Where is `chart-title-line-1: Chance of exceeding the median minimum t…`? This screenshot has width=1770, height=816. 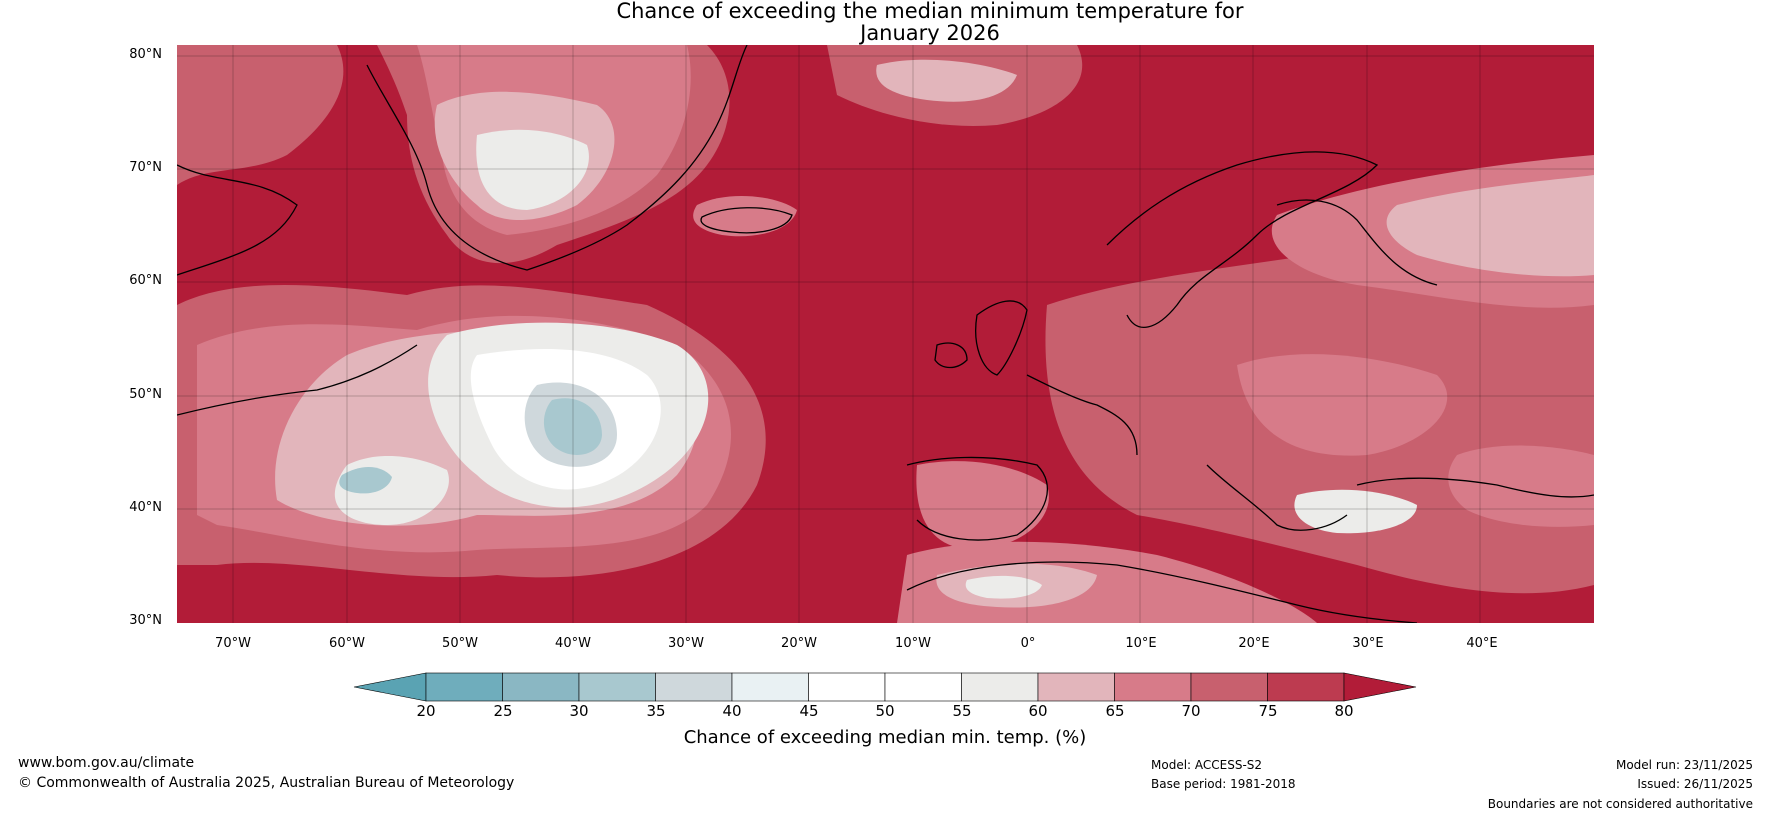 chart-title-line-1: Chance of exceeding the median minimum t… is located at coordinates (930, 11).